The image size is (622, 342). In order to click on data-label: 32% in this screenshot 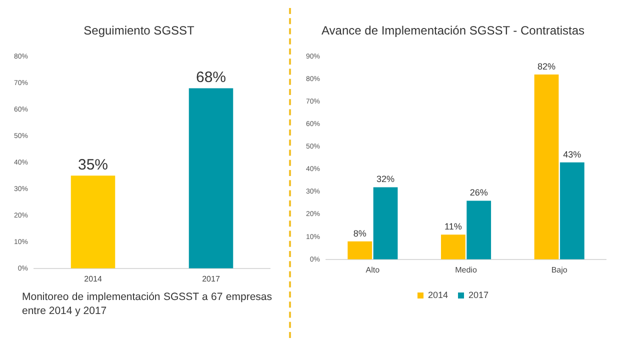, I will do `click(385, 179)`.